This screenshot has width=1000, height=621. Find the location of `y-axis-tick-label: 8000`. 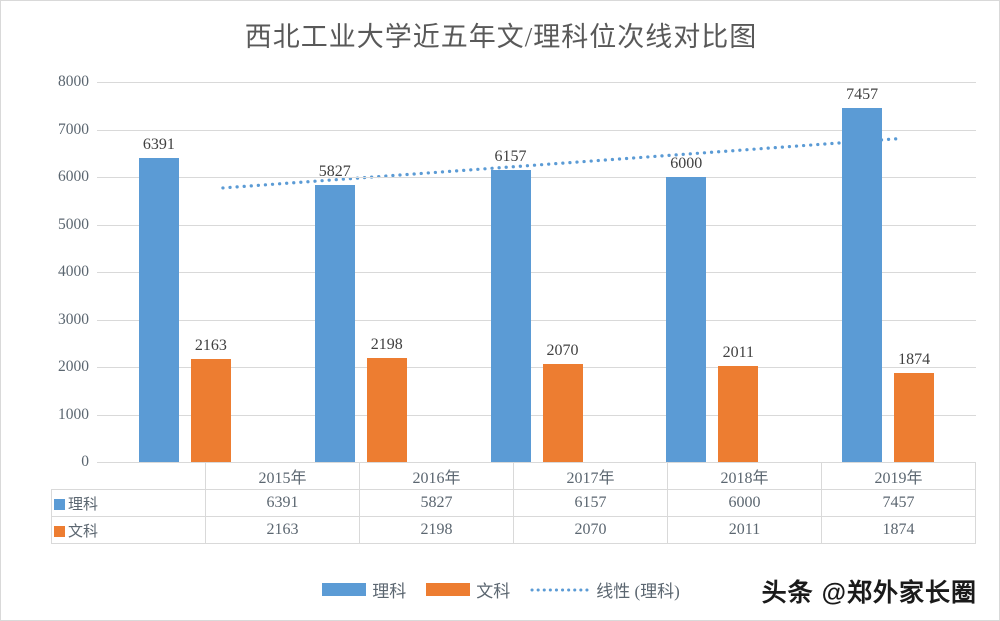

y-axis-tick-label: 8000 is located at coordinates (73, 81).